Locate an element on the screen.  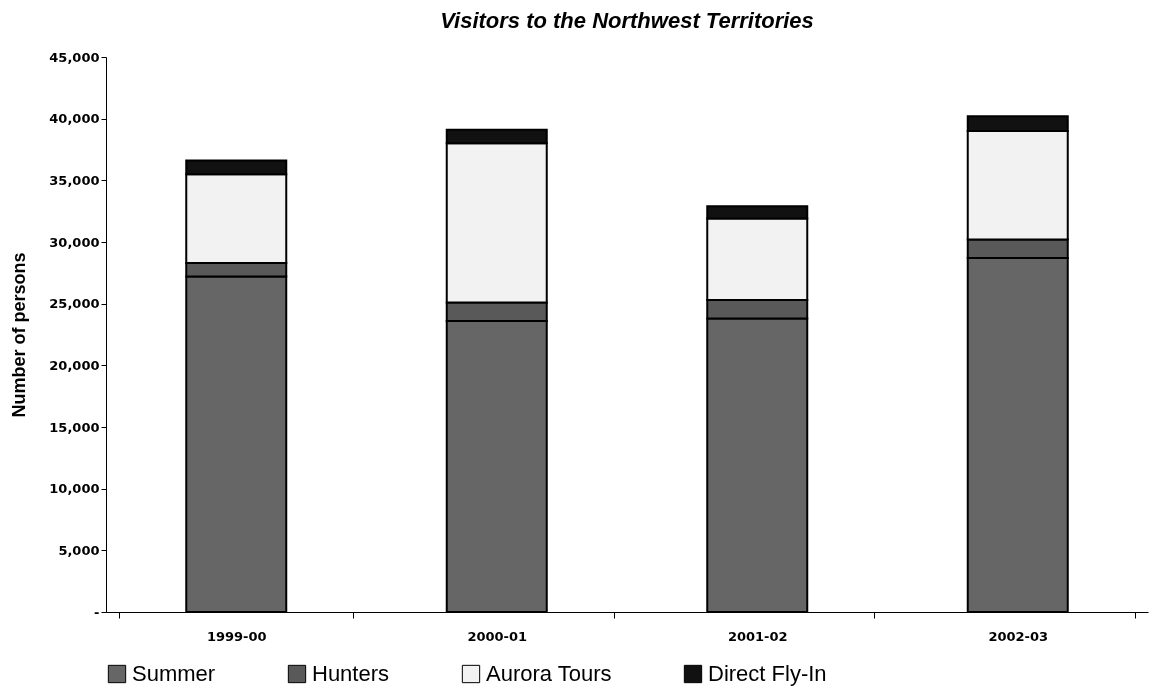
y-tick-label: 20,000 is located at coordinates (74, 365).